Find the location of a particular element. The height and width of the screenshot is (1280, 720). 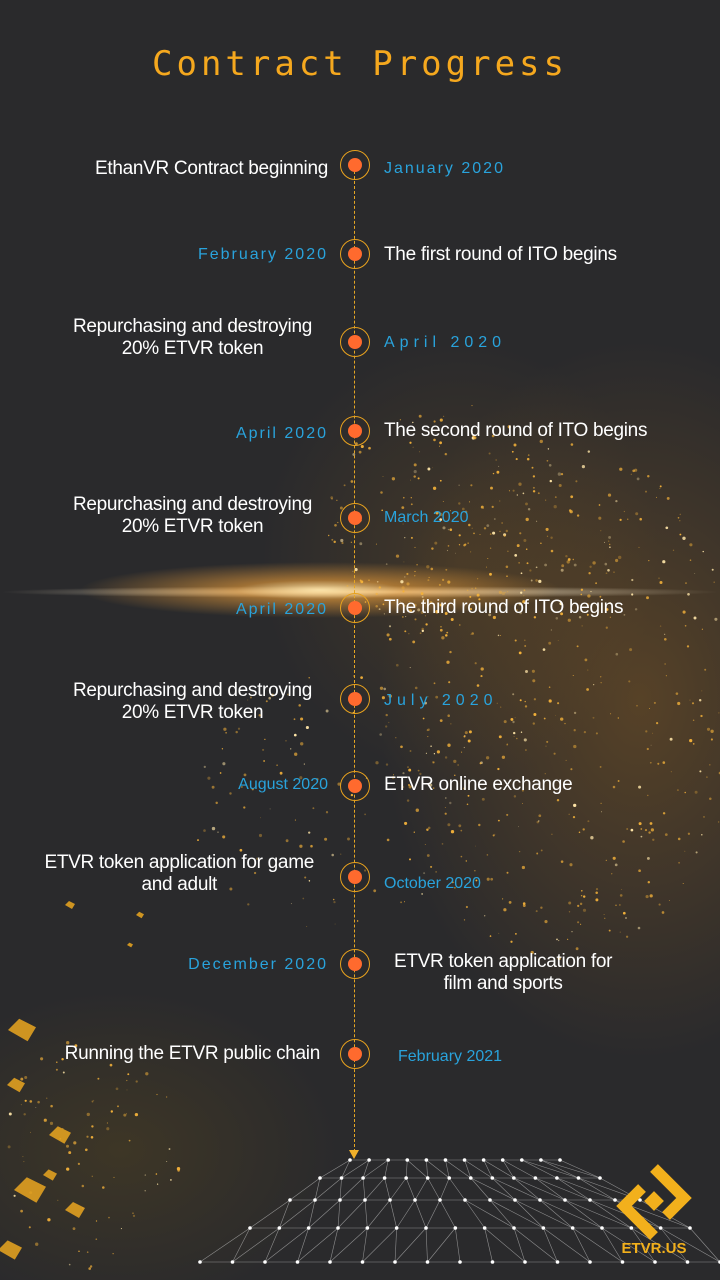

logo-text: ETVR.US is located at coordinates (654, 1248).